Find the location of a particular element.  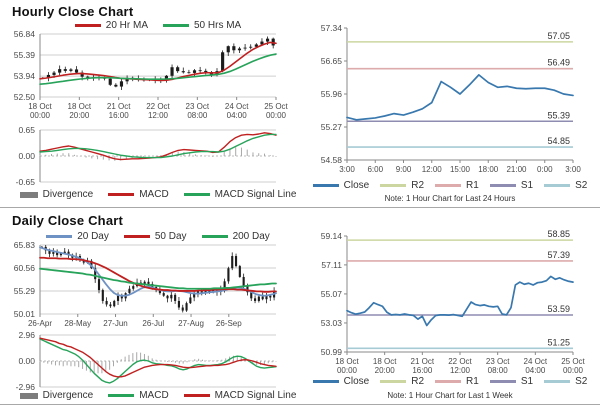

svg-text: 04:00 is located at coordinates (535, 370).